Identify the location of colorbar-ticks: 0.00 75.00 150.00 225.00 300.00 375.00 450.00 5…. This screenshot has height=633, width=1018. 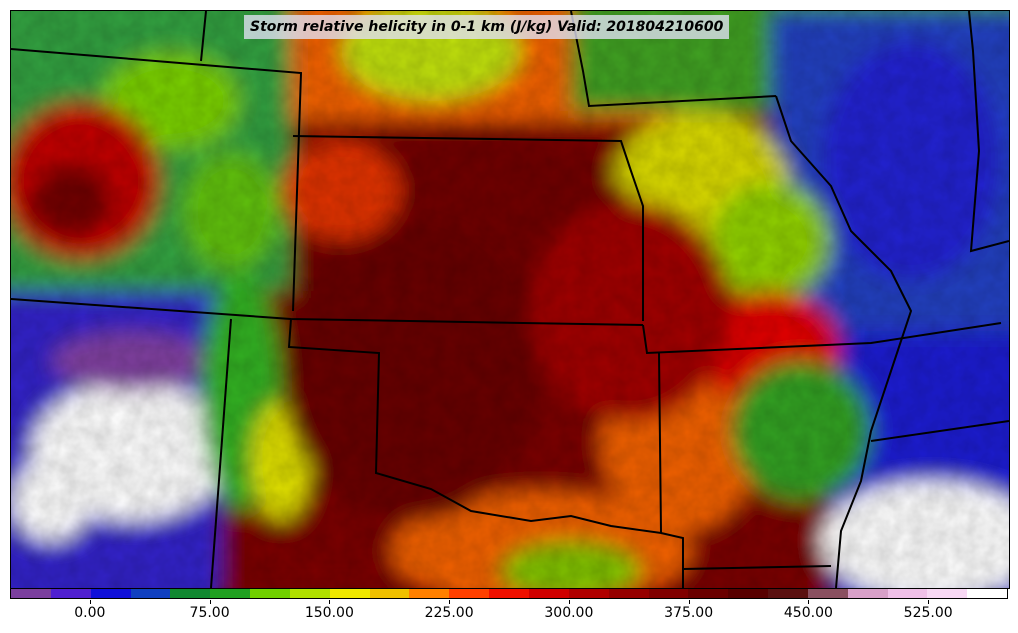
(509, 615).